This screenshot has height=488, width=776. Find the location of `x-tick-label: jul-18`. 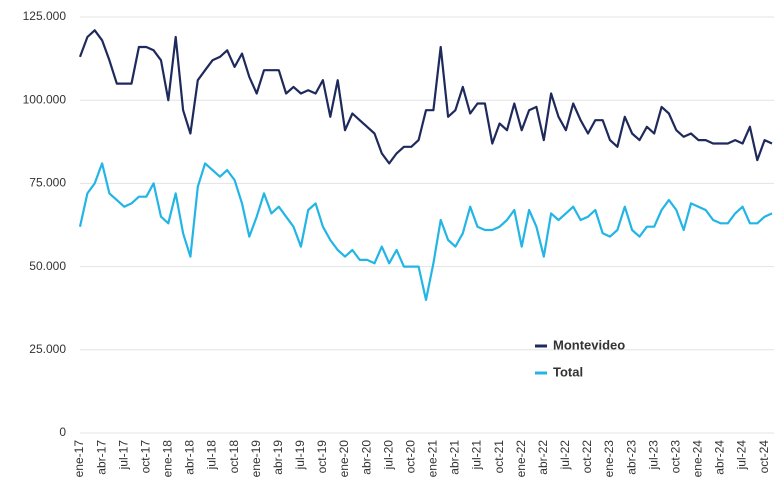

x-tick-label: jul-18 is located at coordinates (212, 455).